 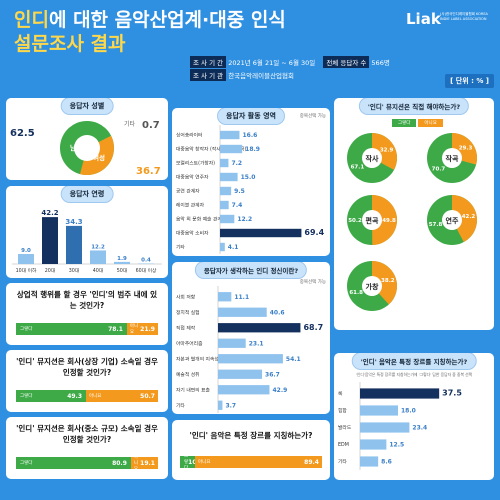 What do you see at coordinates (26, 329) in the screenshot?
I see `q-commercial-yes-label: 그렇다` at bounding box center [26, 329].